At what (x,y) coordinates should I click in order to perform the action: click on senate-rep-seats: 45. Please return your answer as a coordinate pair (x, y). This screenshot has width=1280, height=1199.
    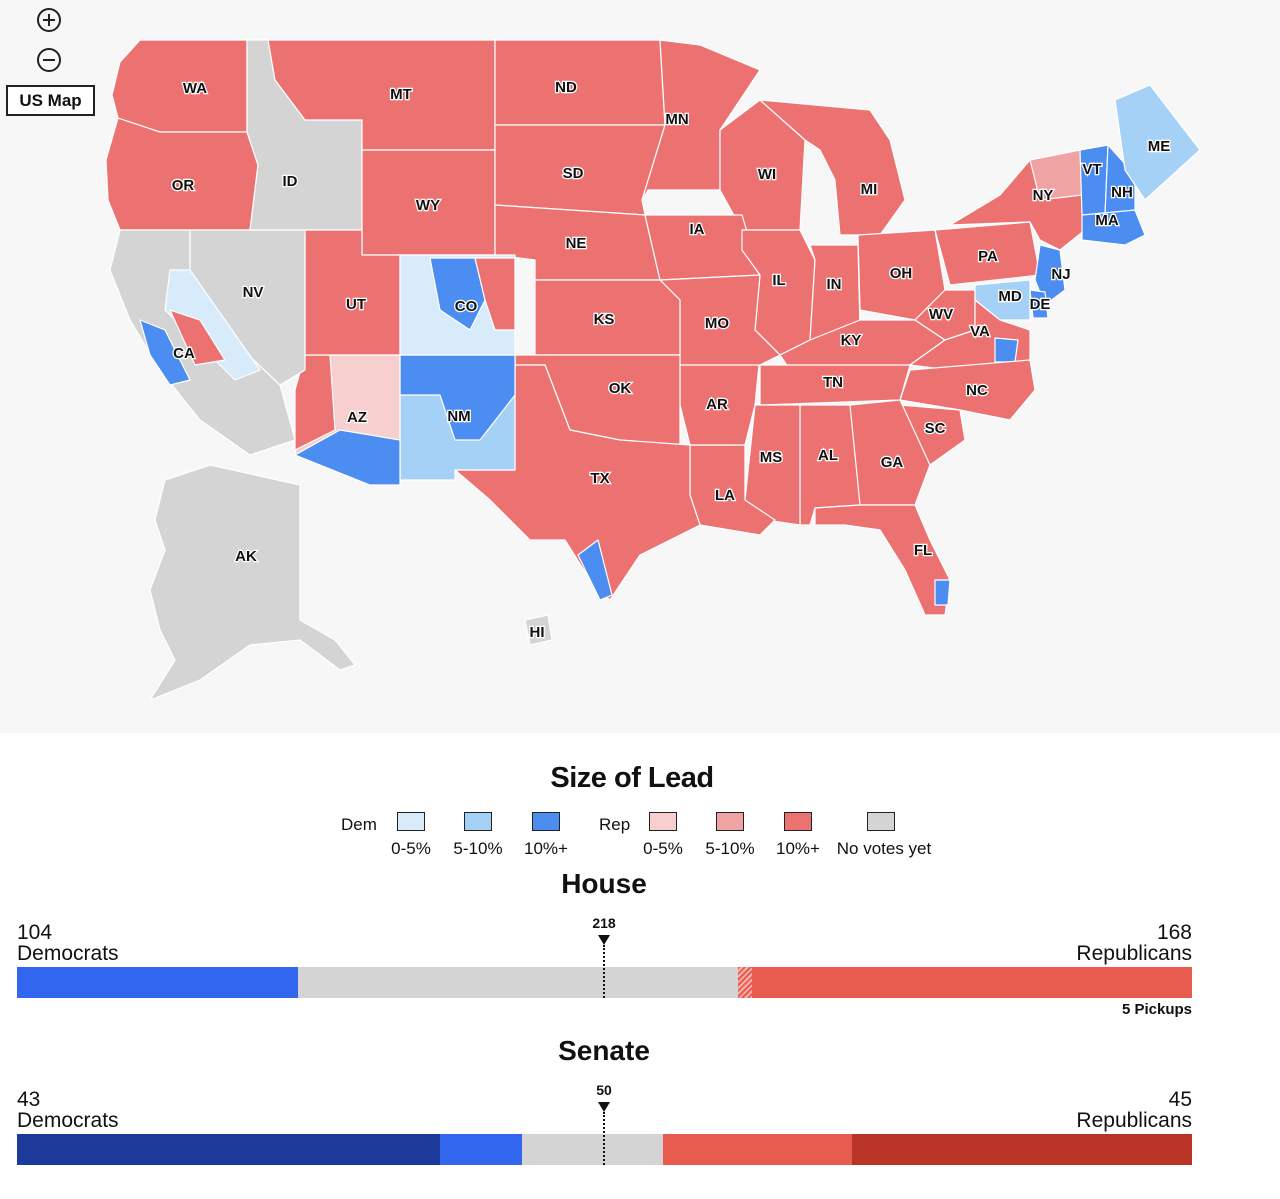
    Looking at the image, I should click on (1180, 1099).